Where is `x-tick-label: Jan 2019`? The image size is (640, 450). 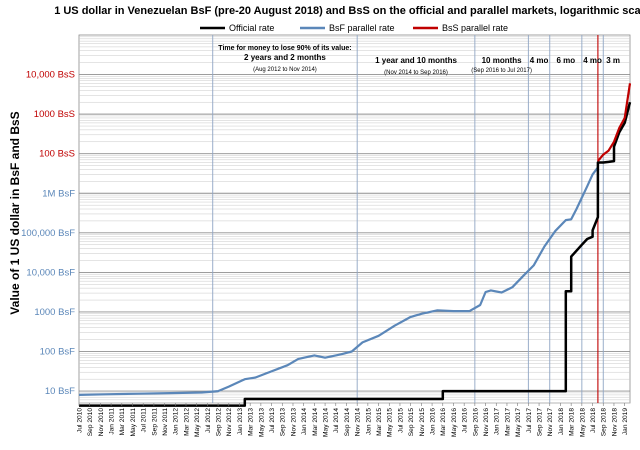
x-tick-label: Jan 2019 is located at coordinates (625, 421).